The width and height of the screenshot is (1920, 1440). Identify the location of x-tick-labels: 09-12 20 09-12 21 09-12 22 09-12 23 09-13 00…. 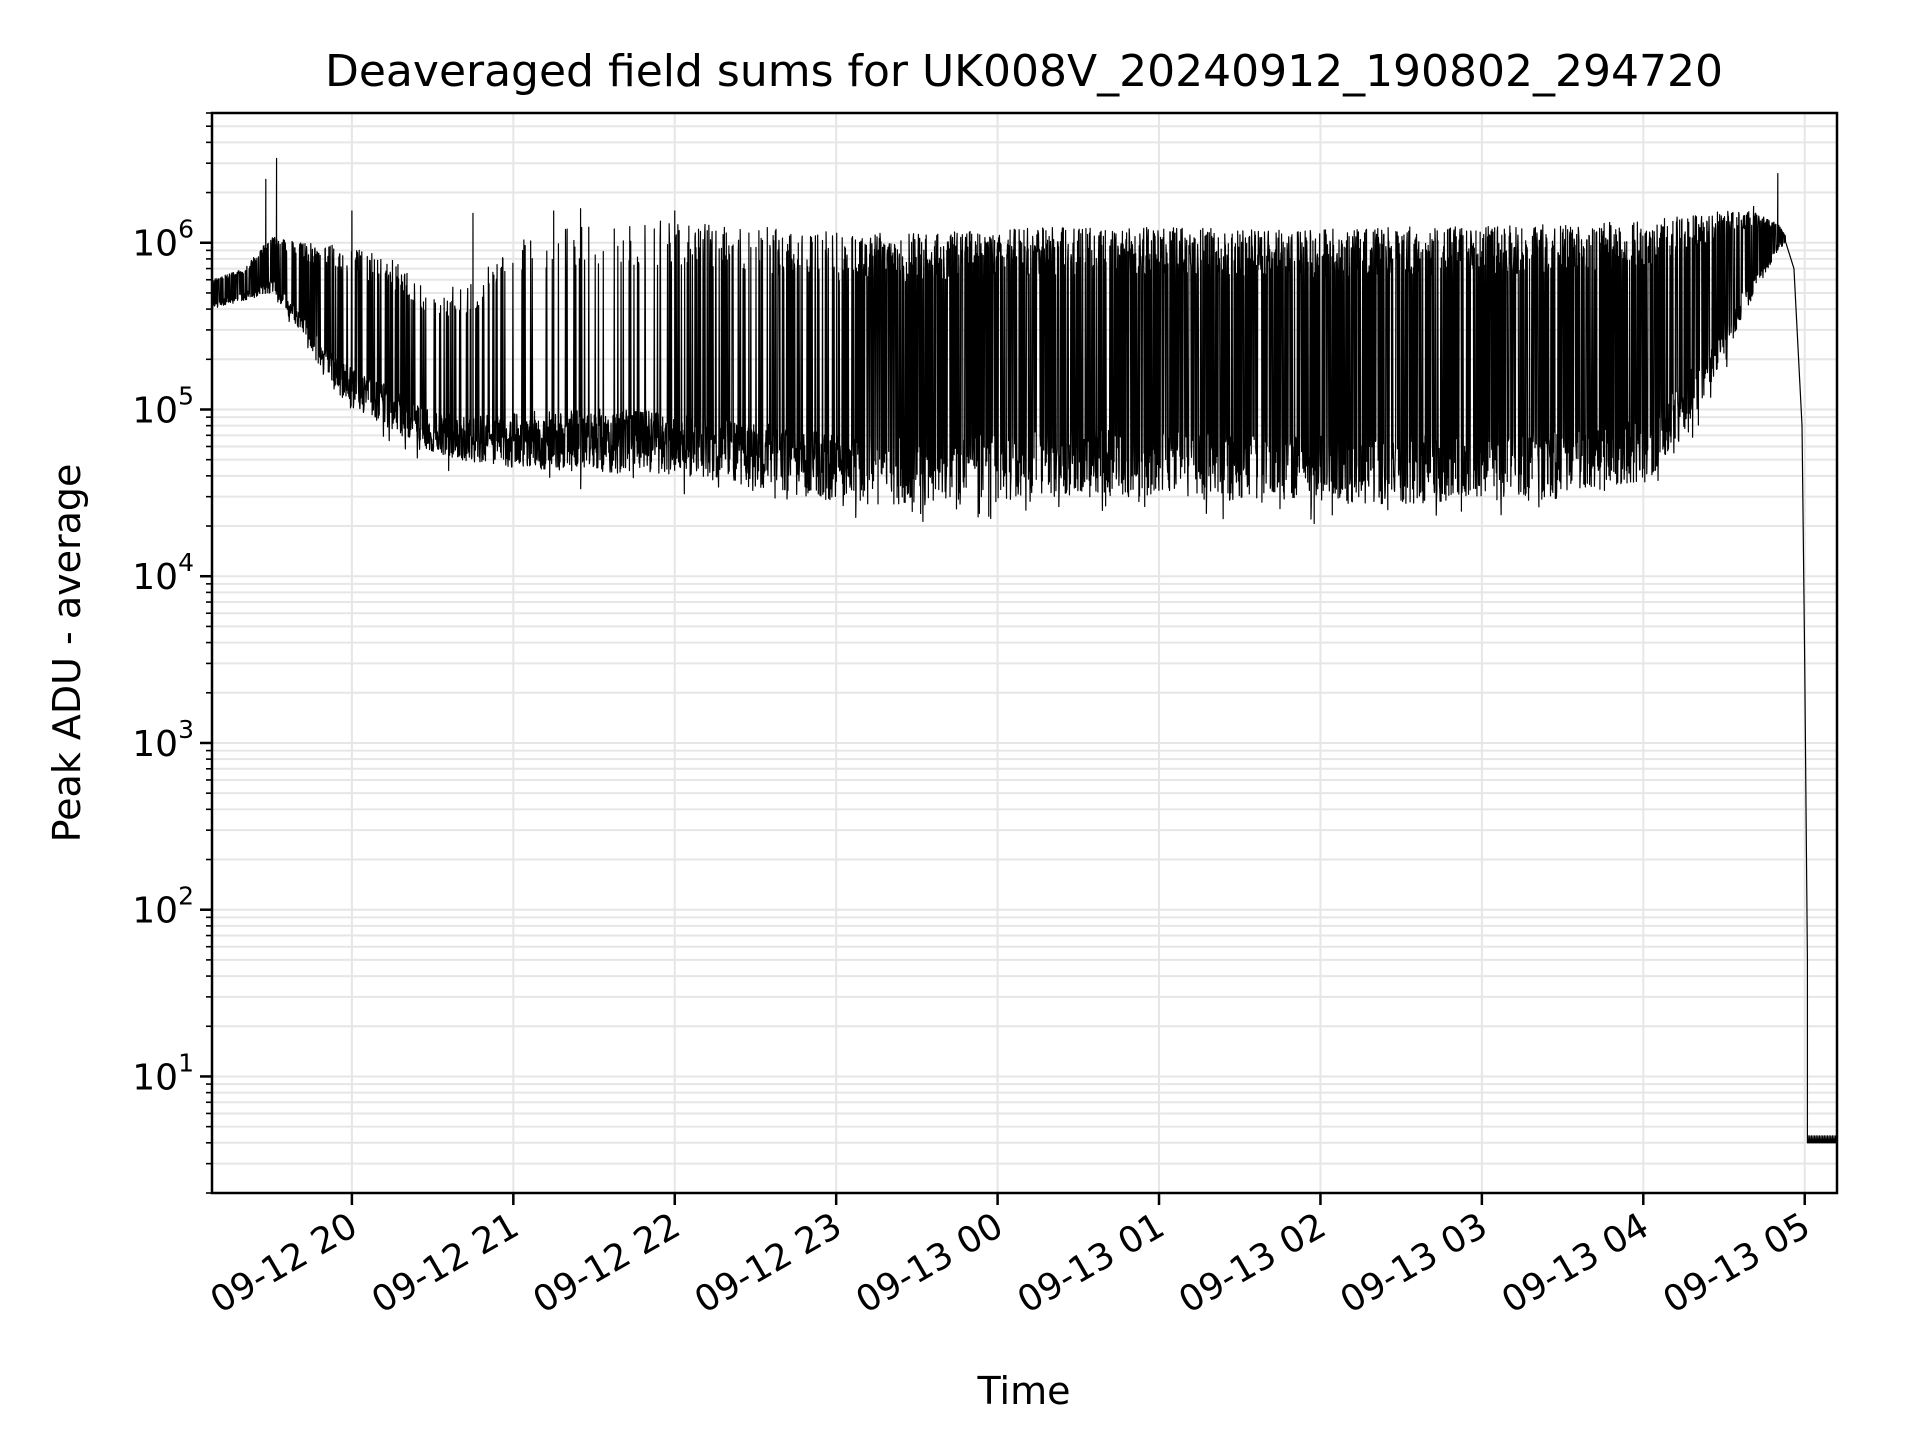
(1010, 1263).